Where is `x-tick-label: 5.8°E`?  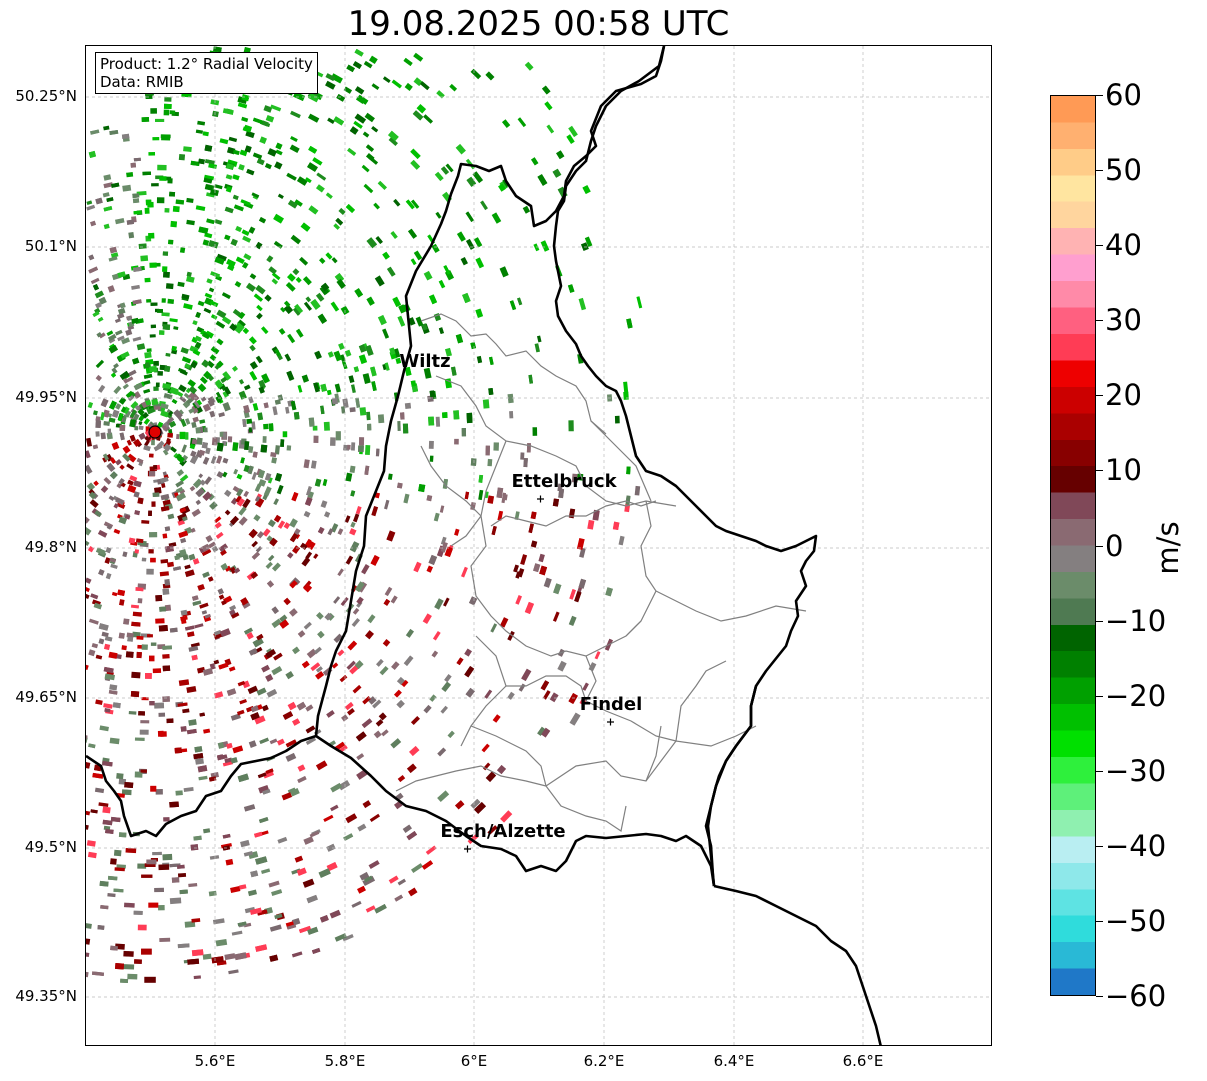
x-tick-label: 5.8°E is located at coordinates (345, 1061).